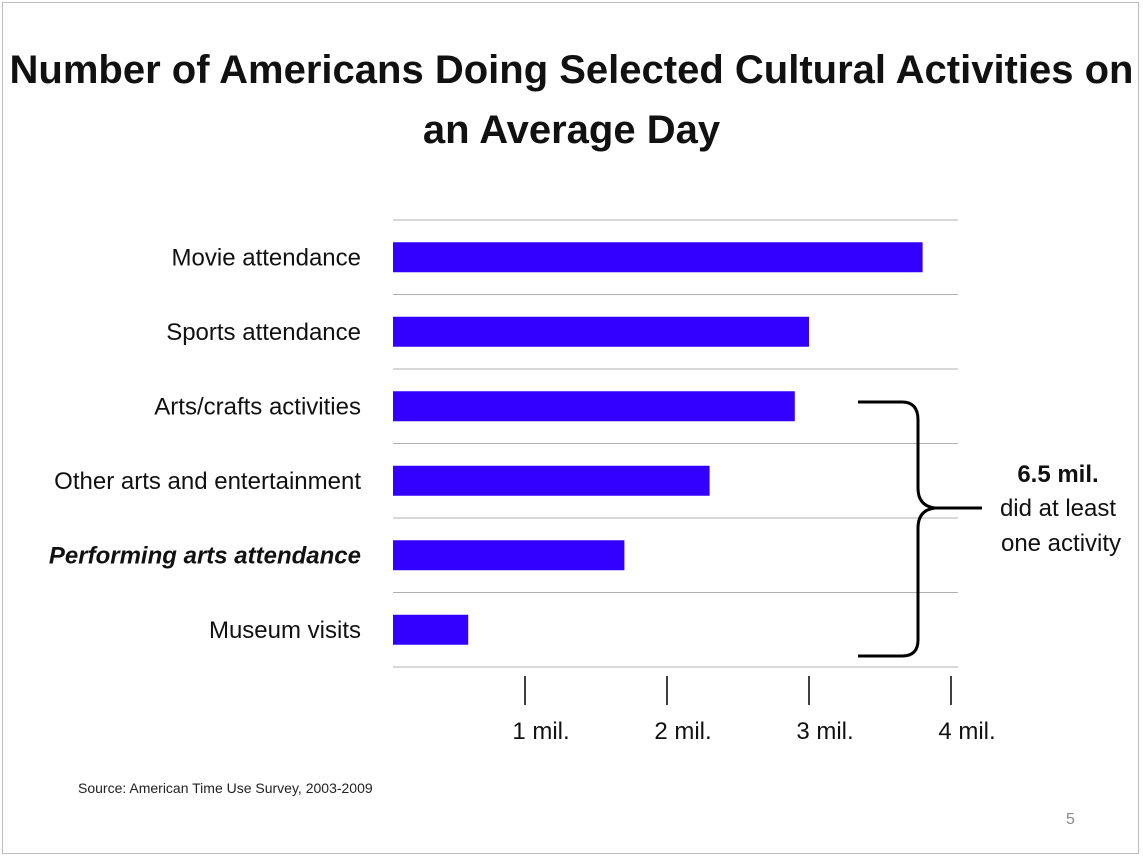 This screenshot has height=858, width=1143. What do you see at coordinates (1058, 508) in the screenshot?
I see `annotation-line1: did at least` at bounding box center [1058, 508].